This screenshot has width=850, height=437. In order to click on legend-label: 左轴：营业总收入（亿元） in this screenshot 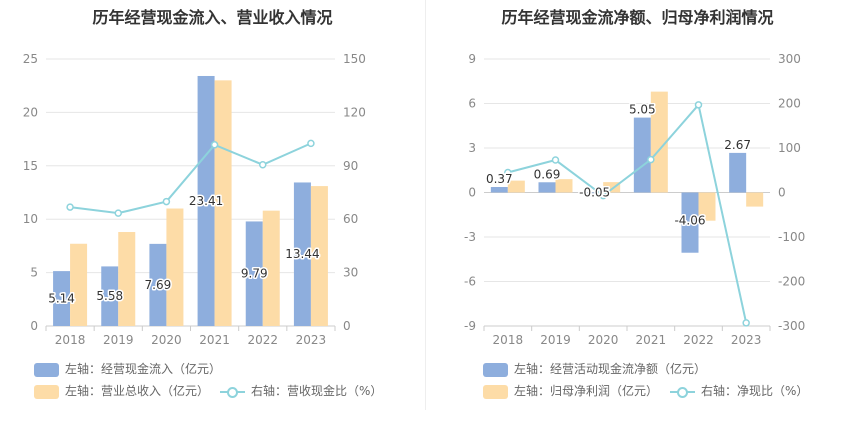, I will do `click(137, 391)`.